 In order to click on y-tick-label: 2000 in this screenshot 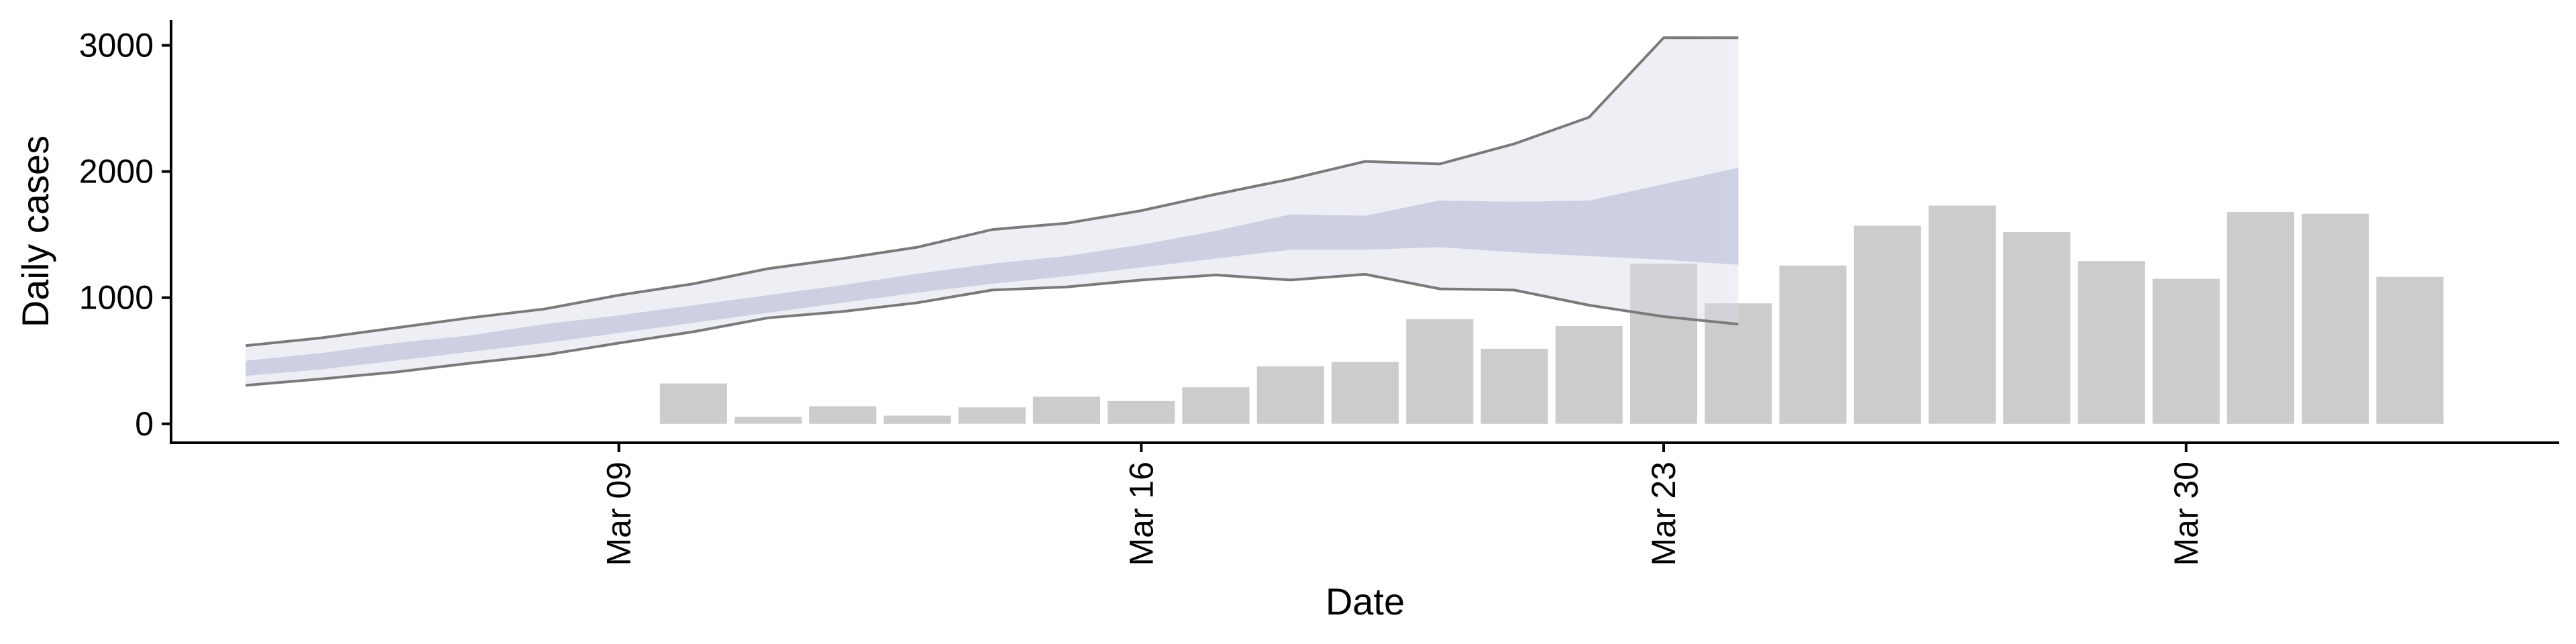, I will do `click(116, 172)`.